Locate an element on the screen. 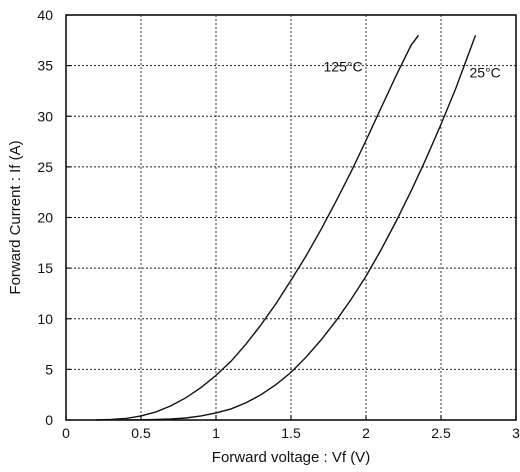  y-tick-label: 0 is located at coordinates (49, 420).